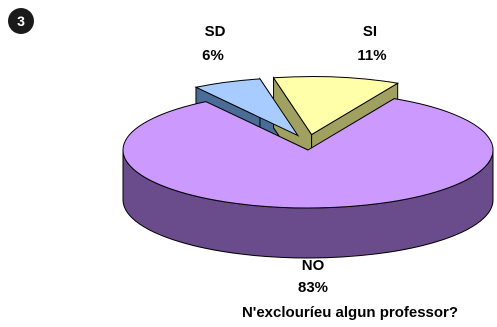 This screenshot has width=497, height=327. What do you see at coordinates (215, 31) in the screenshot?
I see `slice-label-sd: SD` at bounding box center [215, 31].